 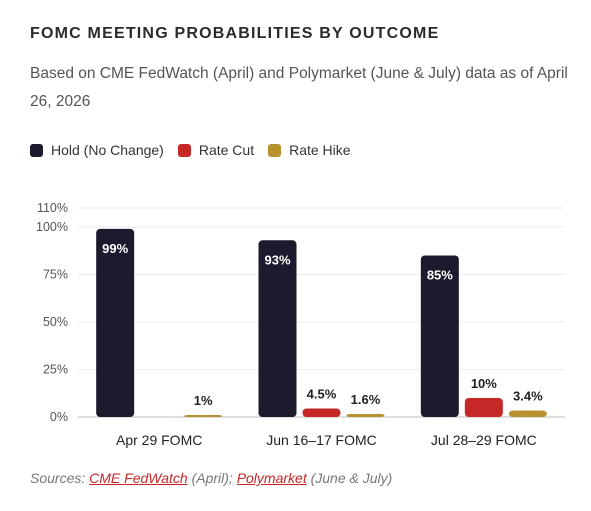 I want to click on data-label: 1.6%, so click(x=366, y=399).